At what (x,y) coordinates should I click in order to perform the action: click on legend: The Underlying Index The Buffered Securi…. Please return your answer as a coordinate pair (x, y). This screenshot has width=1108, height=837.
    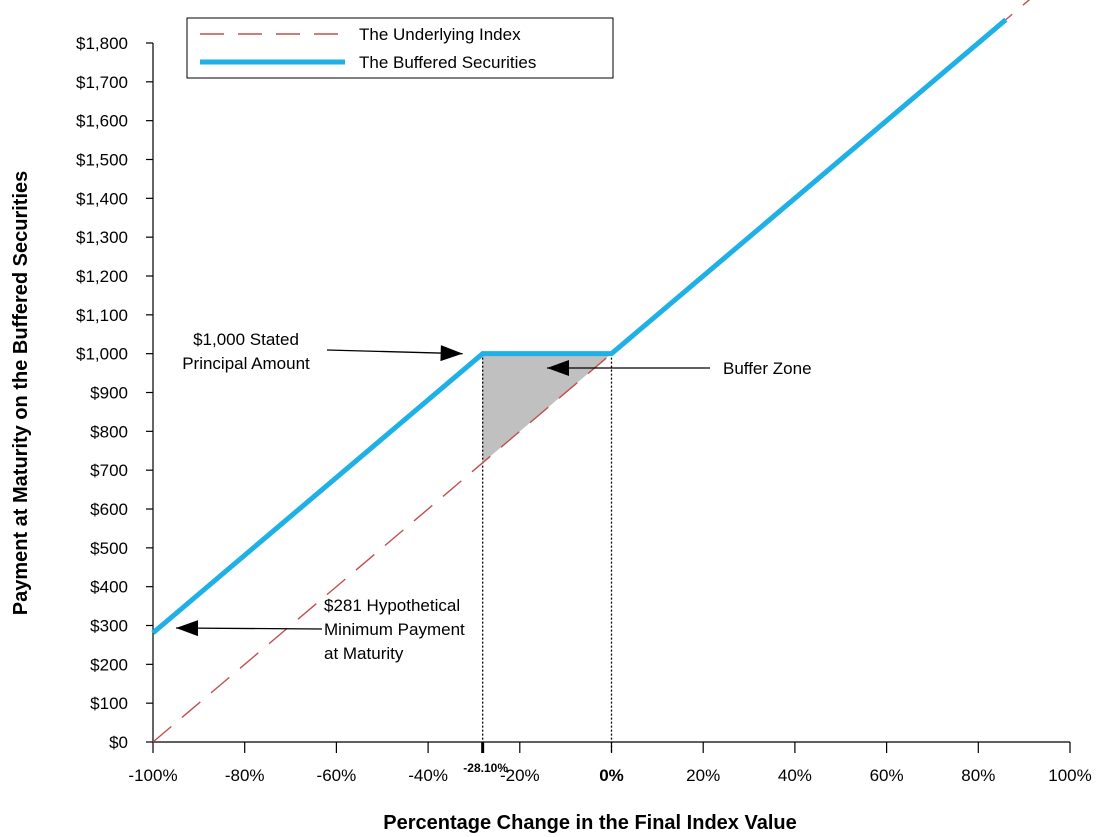
    Looking at the image, I should click on (400, 48).